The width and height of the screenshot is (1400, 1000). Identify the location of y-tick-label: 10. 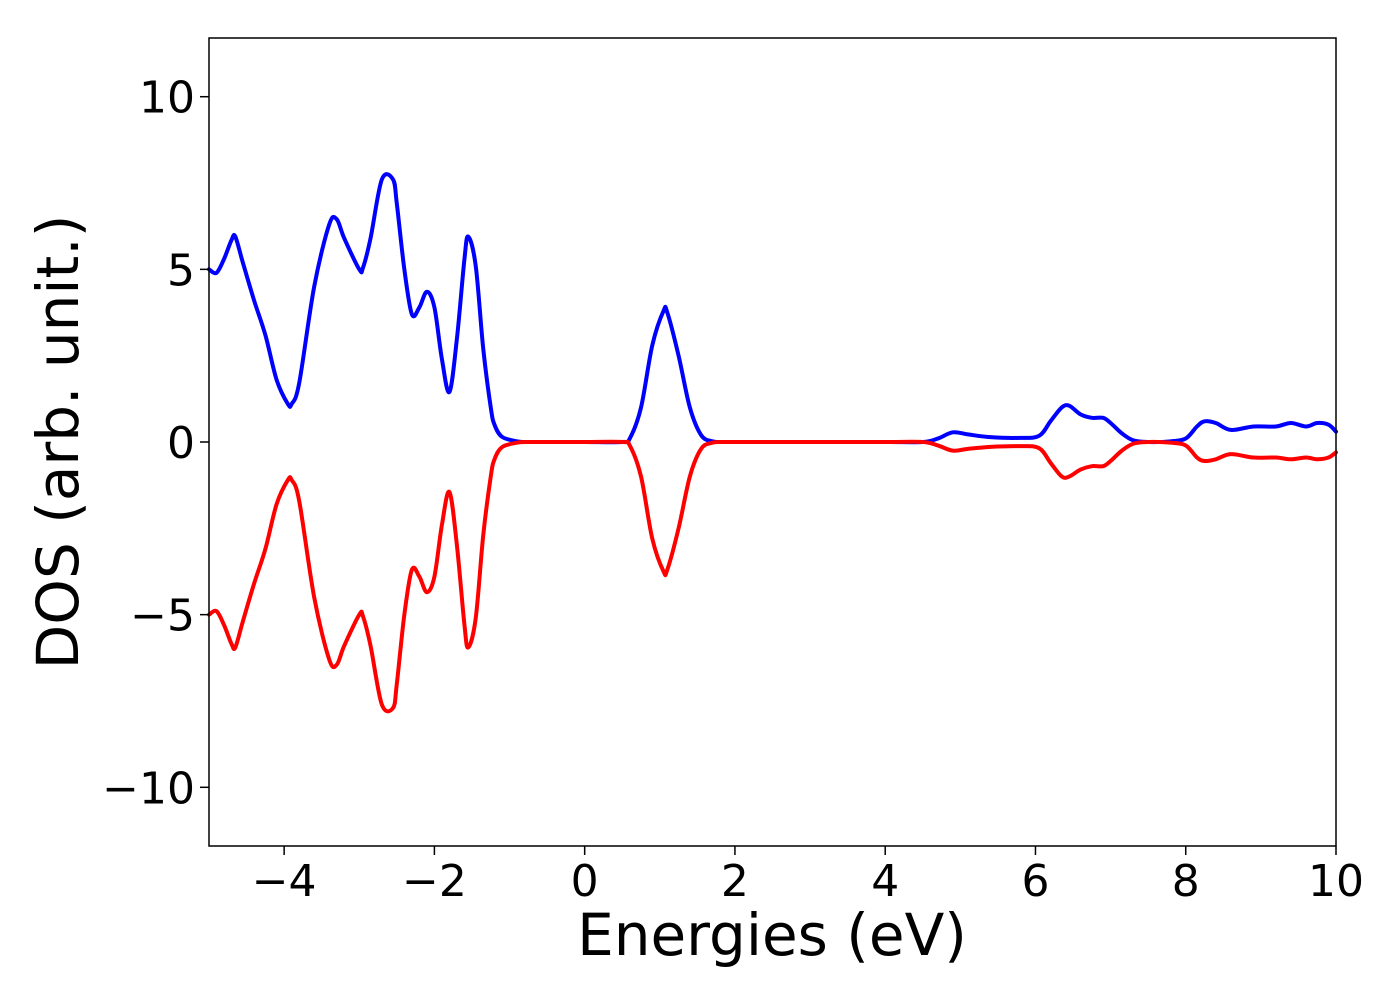
(167, 98).